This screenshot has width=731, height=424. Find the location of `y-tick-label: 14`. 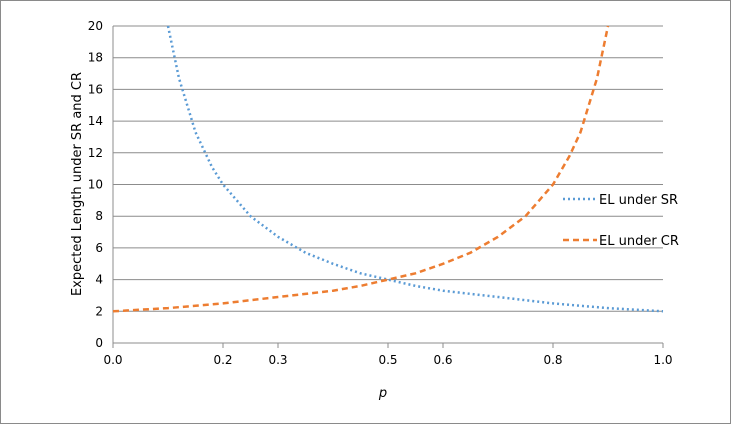

y-tick-label: 14 is located at coordinates (95, 121).